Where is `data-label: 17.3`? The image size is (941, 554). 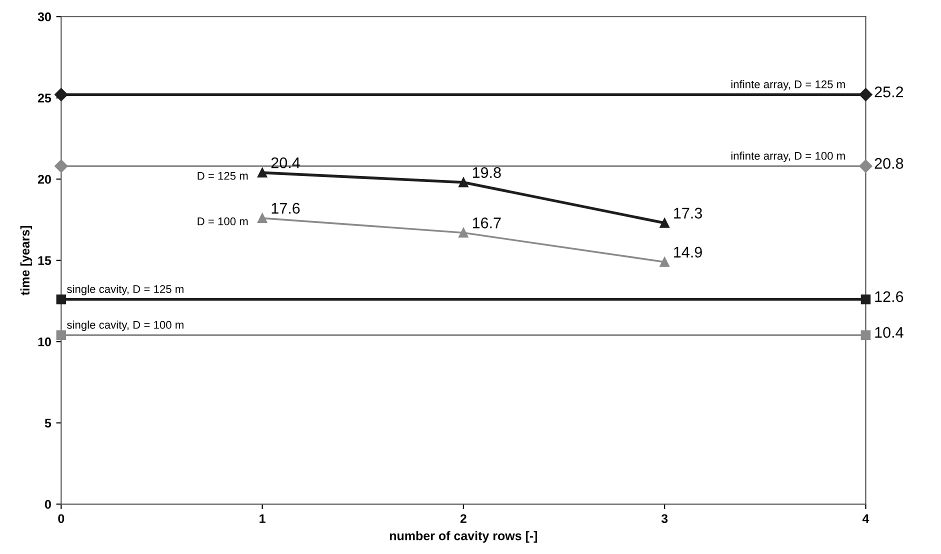
data-label: 17.3 is located at coordinates (688, 213).